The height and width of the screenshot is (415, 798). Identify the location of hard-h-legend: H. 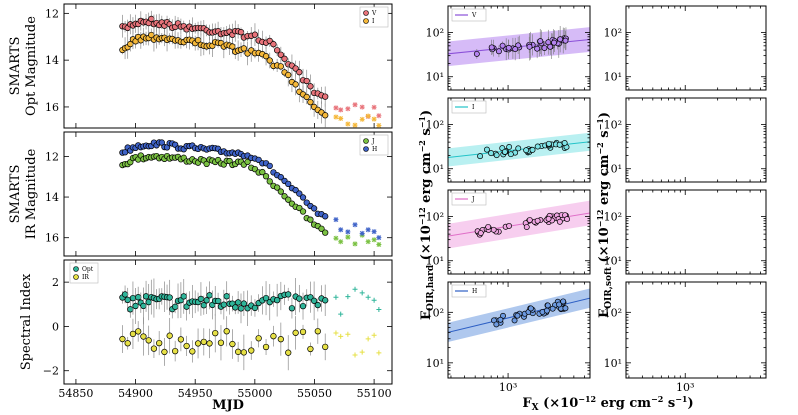
(469, 291).